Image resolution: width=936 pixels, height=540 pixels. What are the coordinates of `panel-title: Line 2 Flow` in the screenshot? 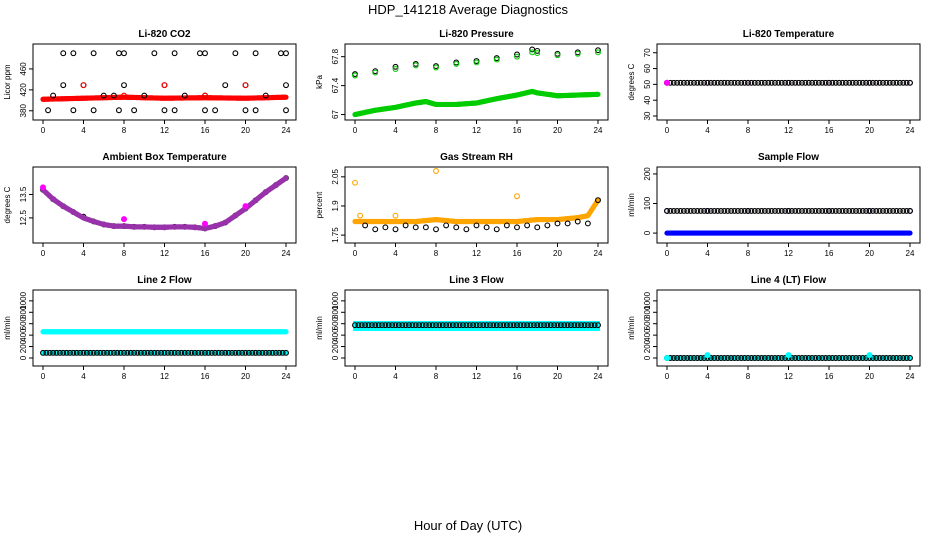 It's located at (164, 280).